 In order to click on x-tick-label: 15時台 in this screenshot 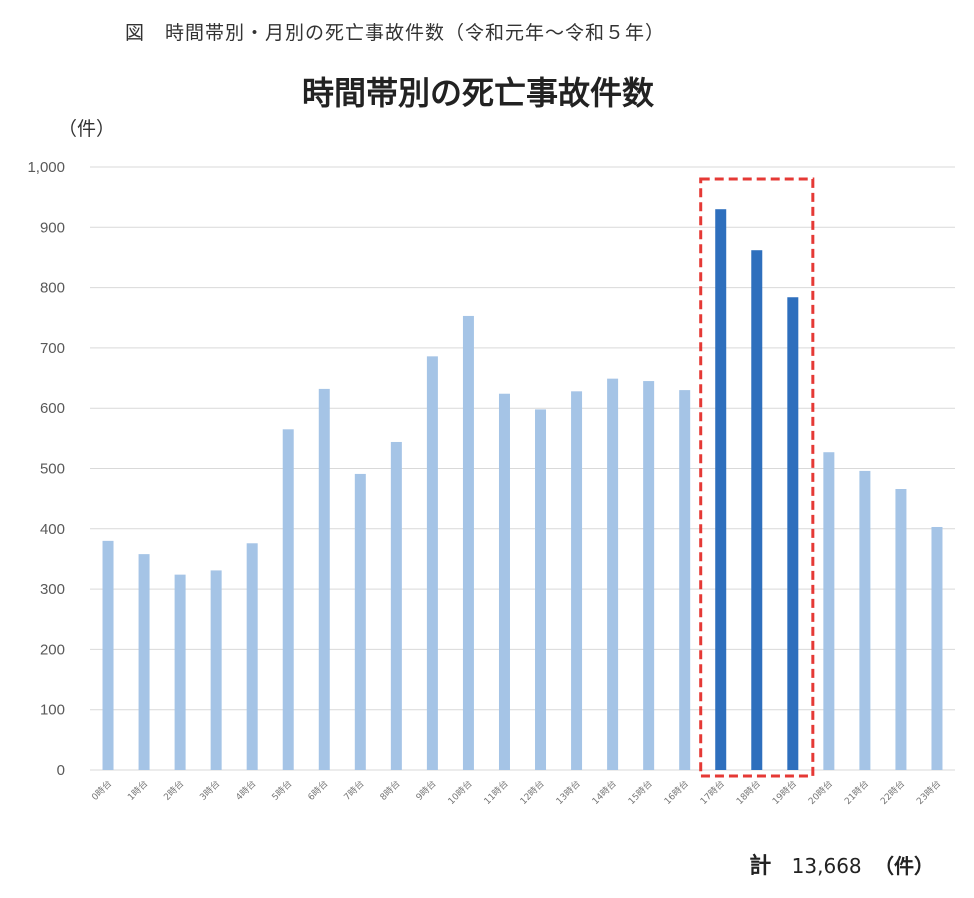, I will do `click(639, 792)`.